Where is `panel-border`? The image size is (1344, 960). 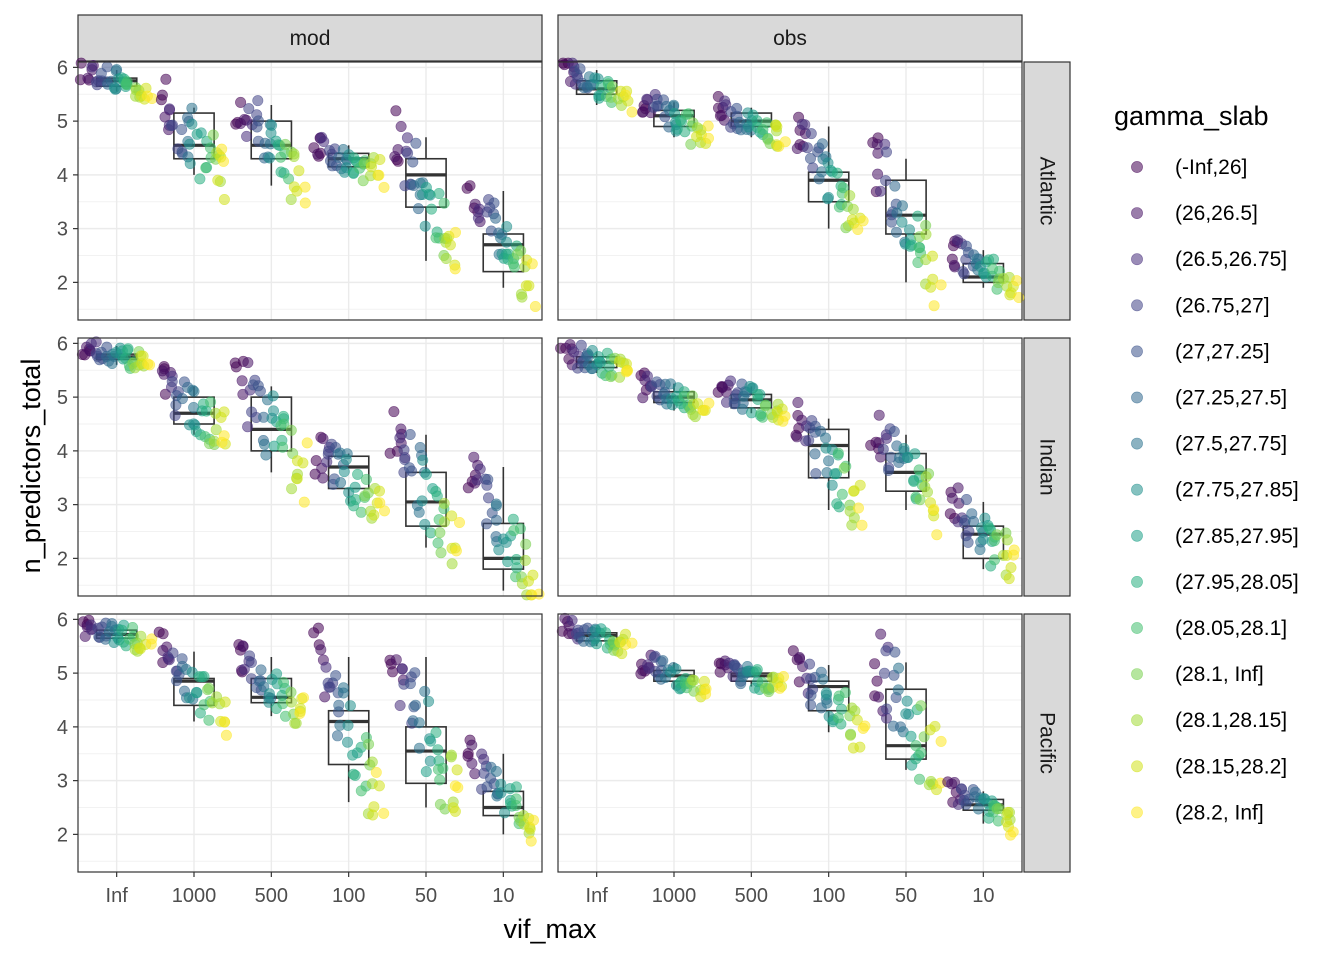 panel-border is located at coordinates (310, 743).